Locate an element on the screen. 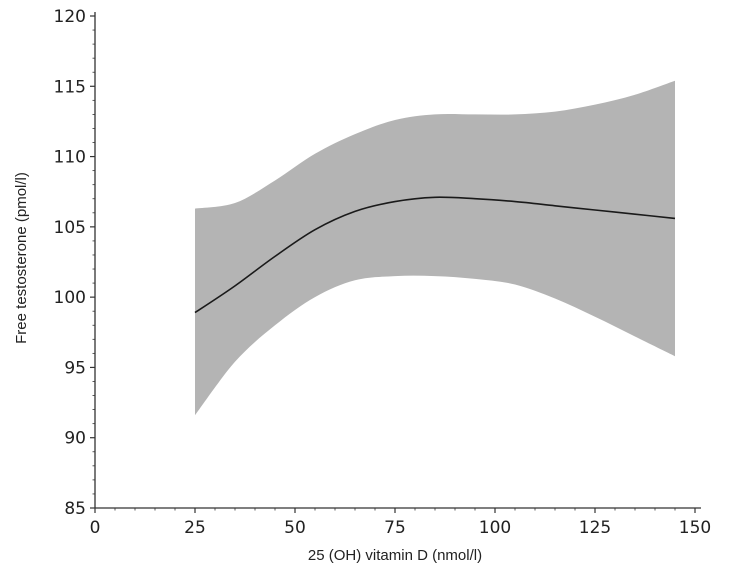 Image resolution: width=745 pixels, height=566 pixels. x-tick-label: 150 is located at coordinates (695, 528).